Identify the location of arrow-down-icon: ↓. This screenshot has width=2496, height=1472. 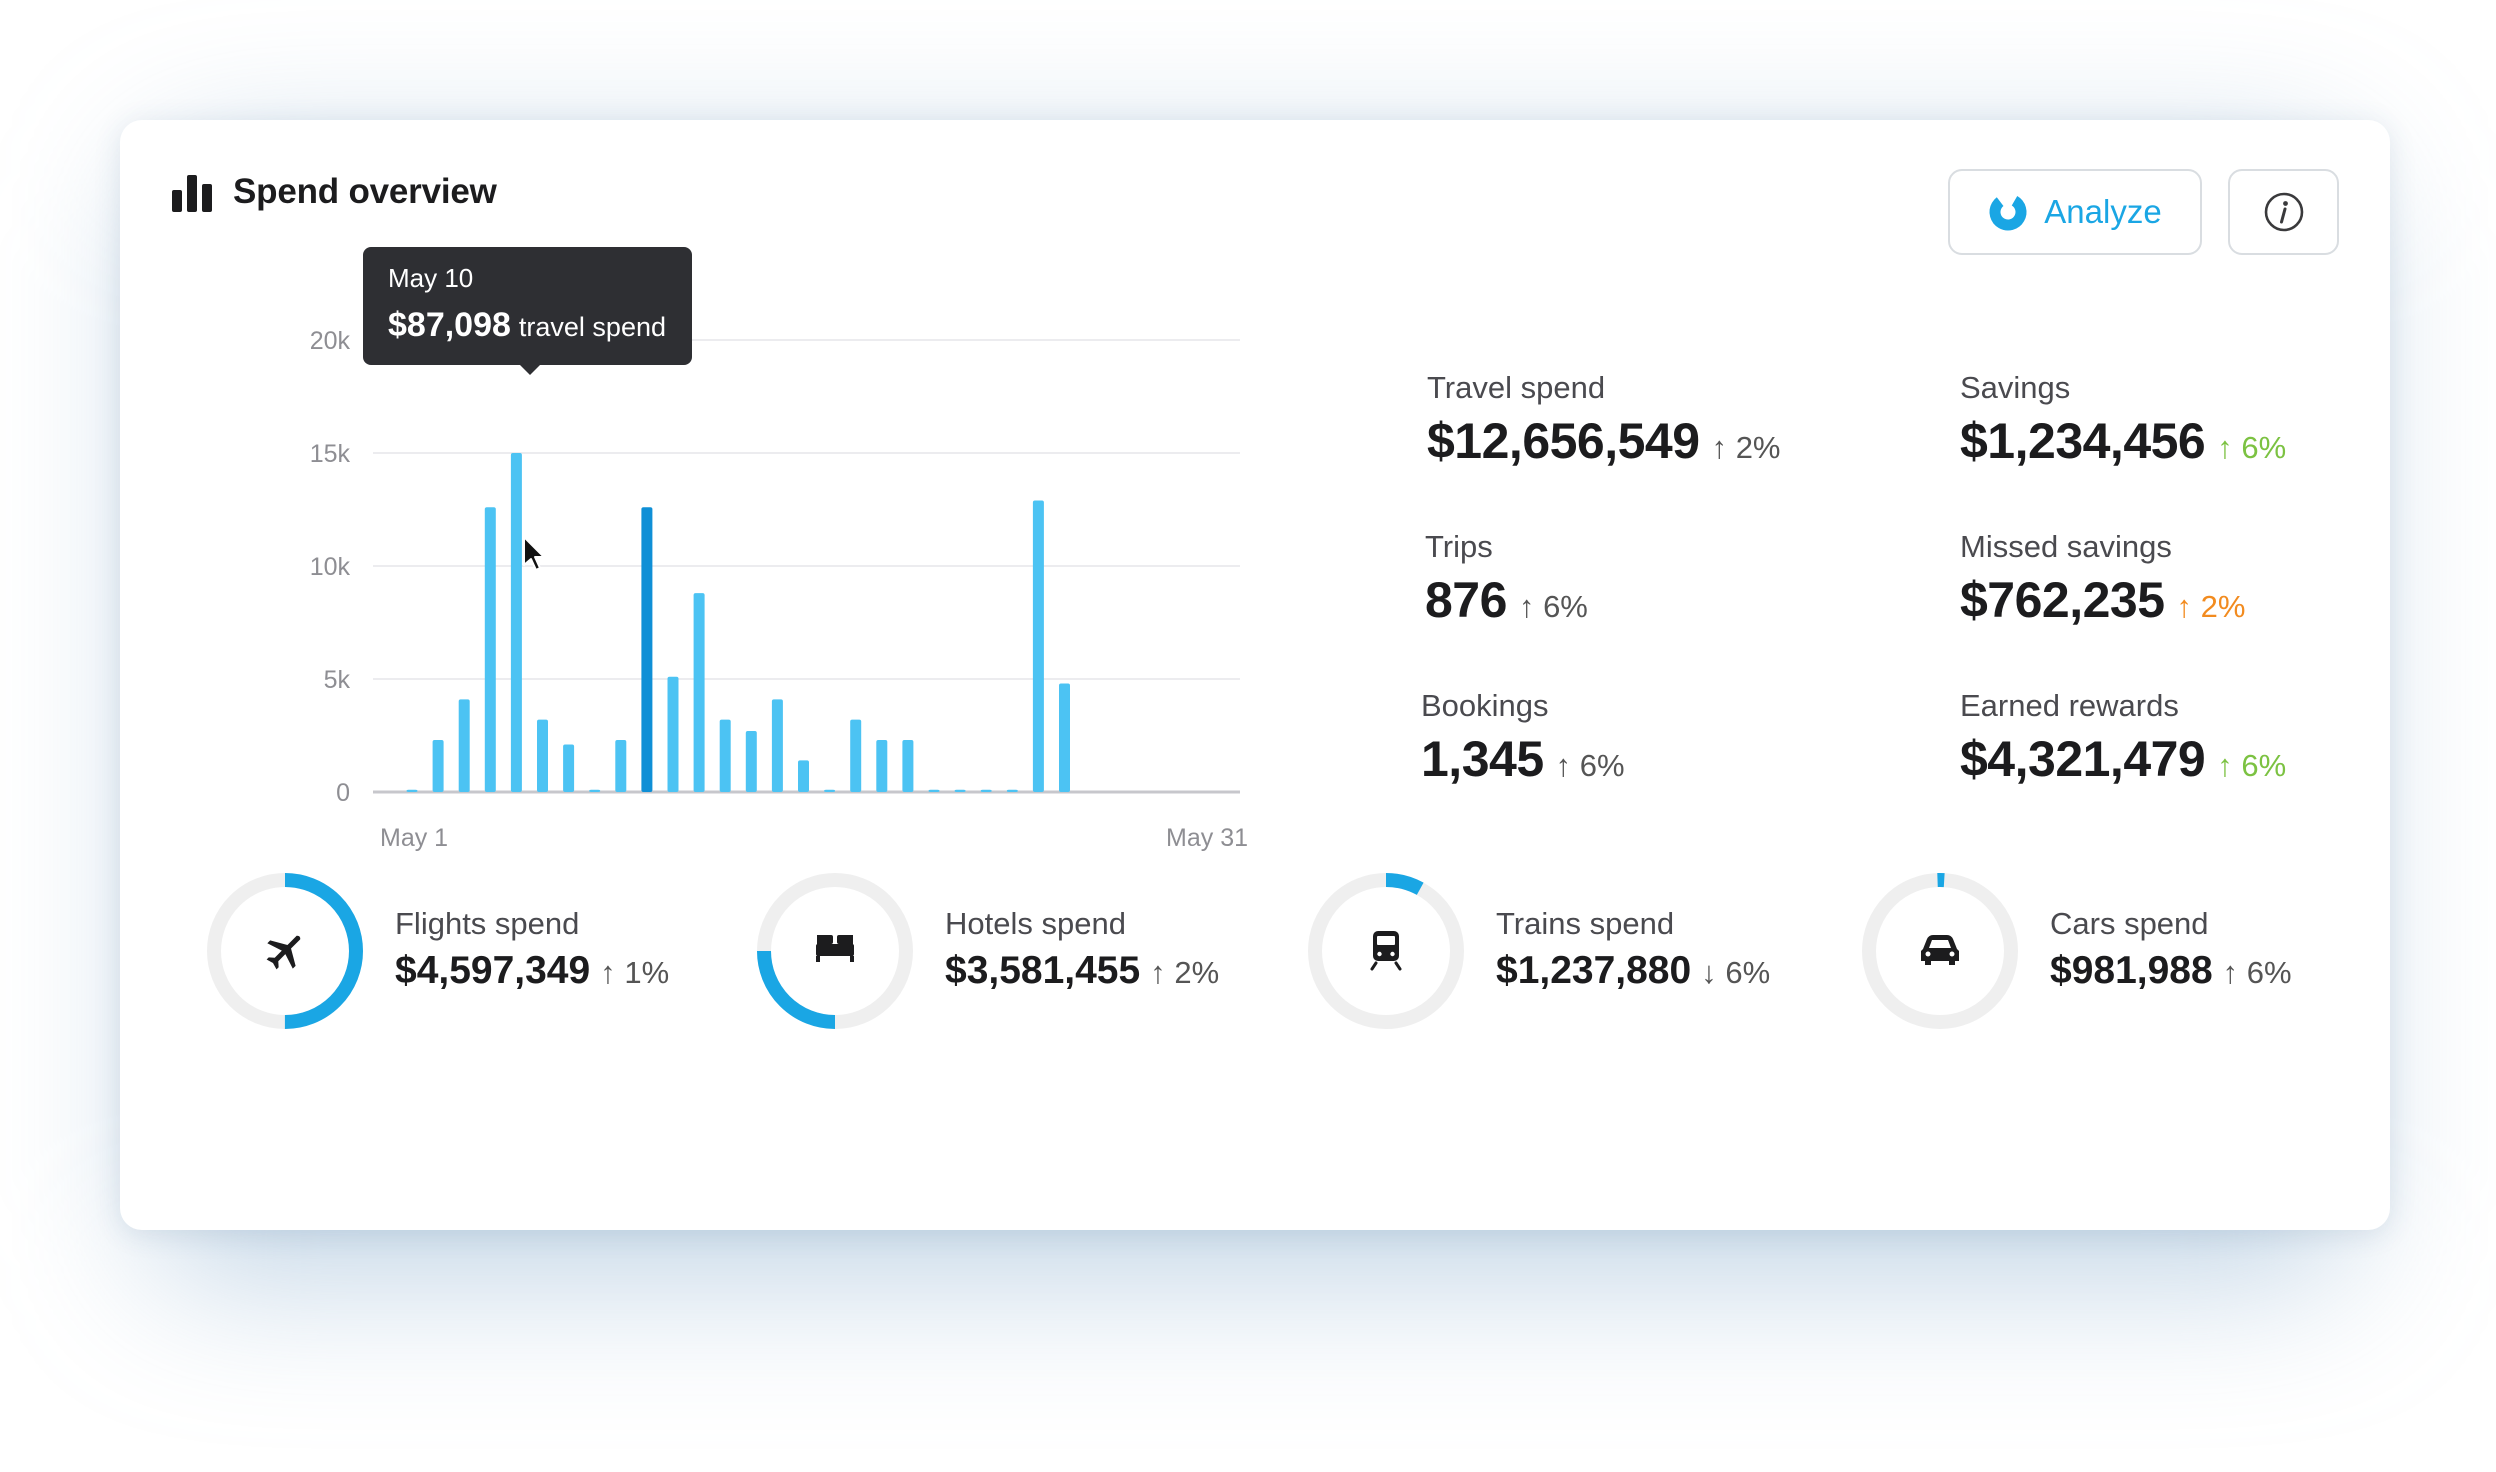
(1709, 972).